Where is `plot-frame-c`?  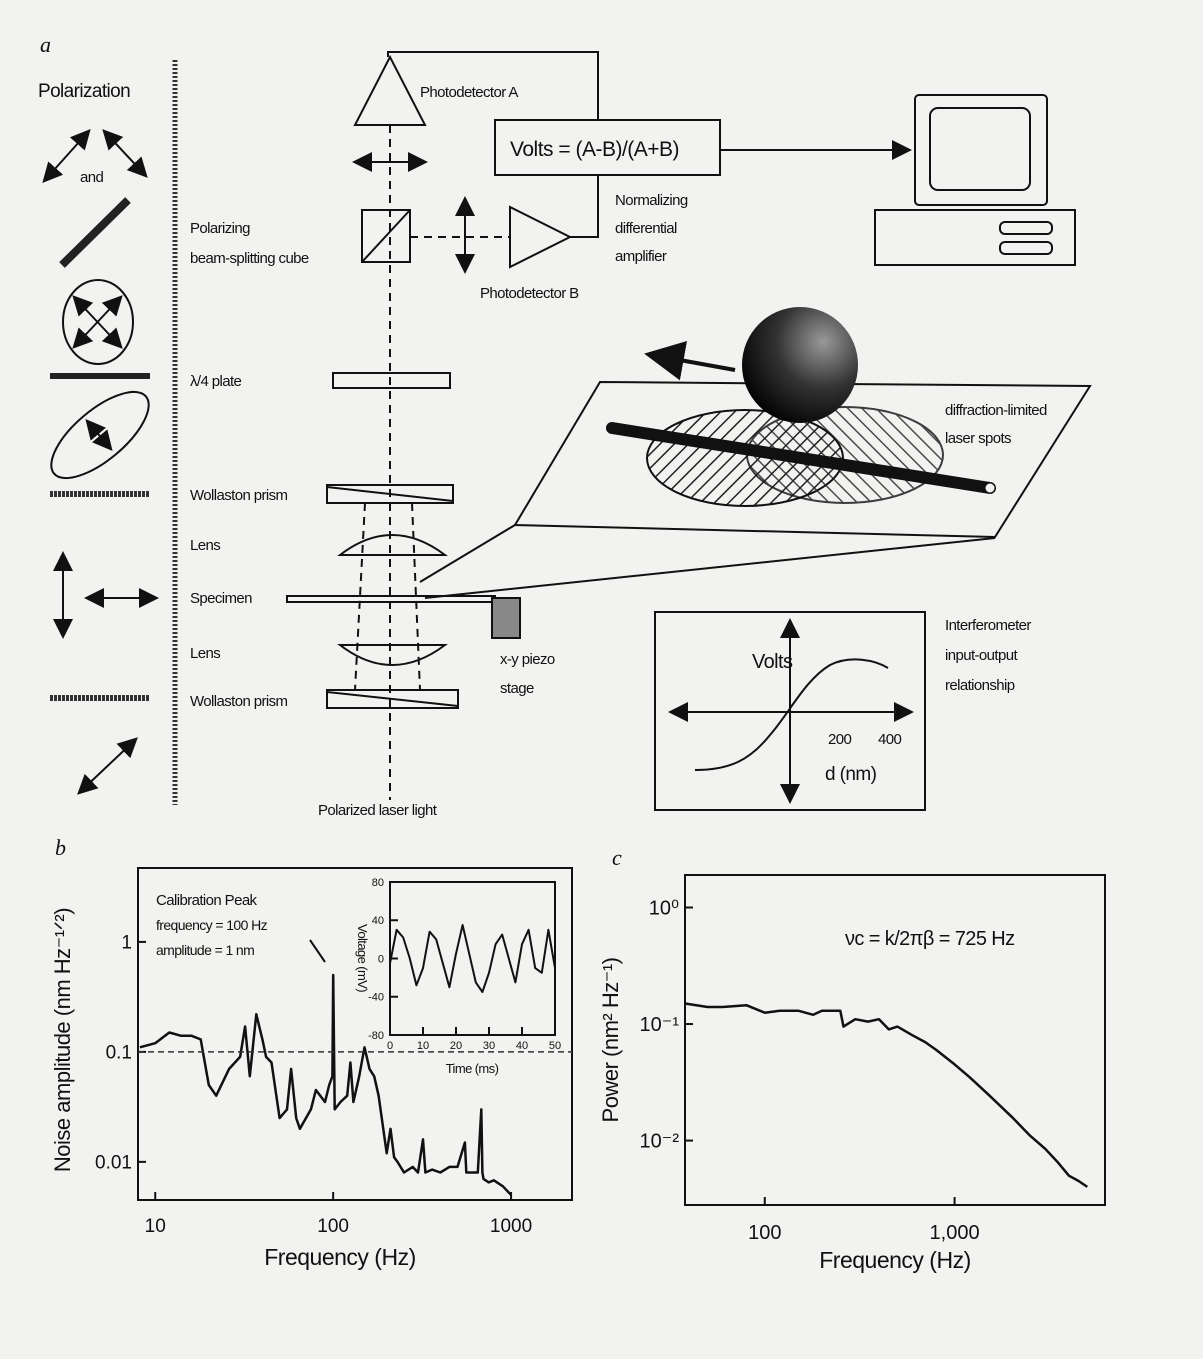
plot-frame-c is located at coordinates (895, 1040).